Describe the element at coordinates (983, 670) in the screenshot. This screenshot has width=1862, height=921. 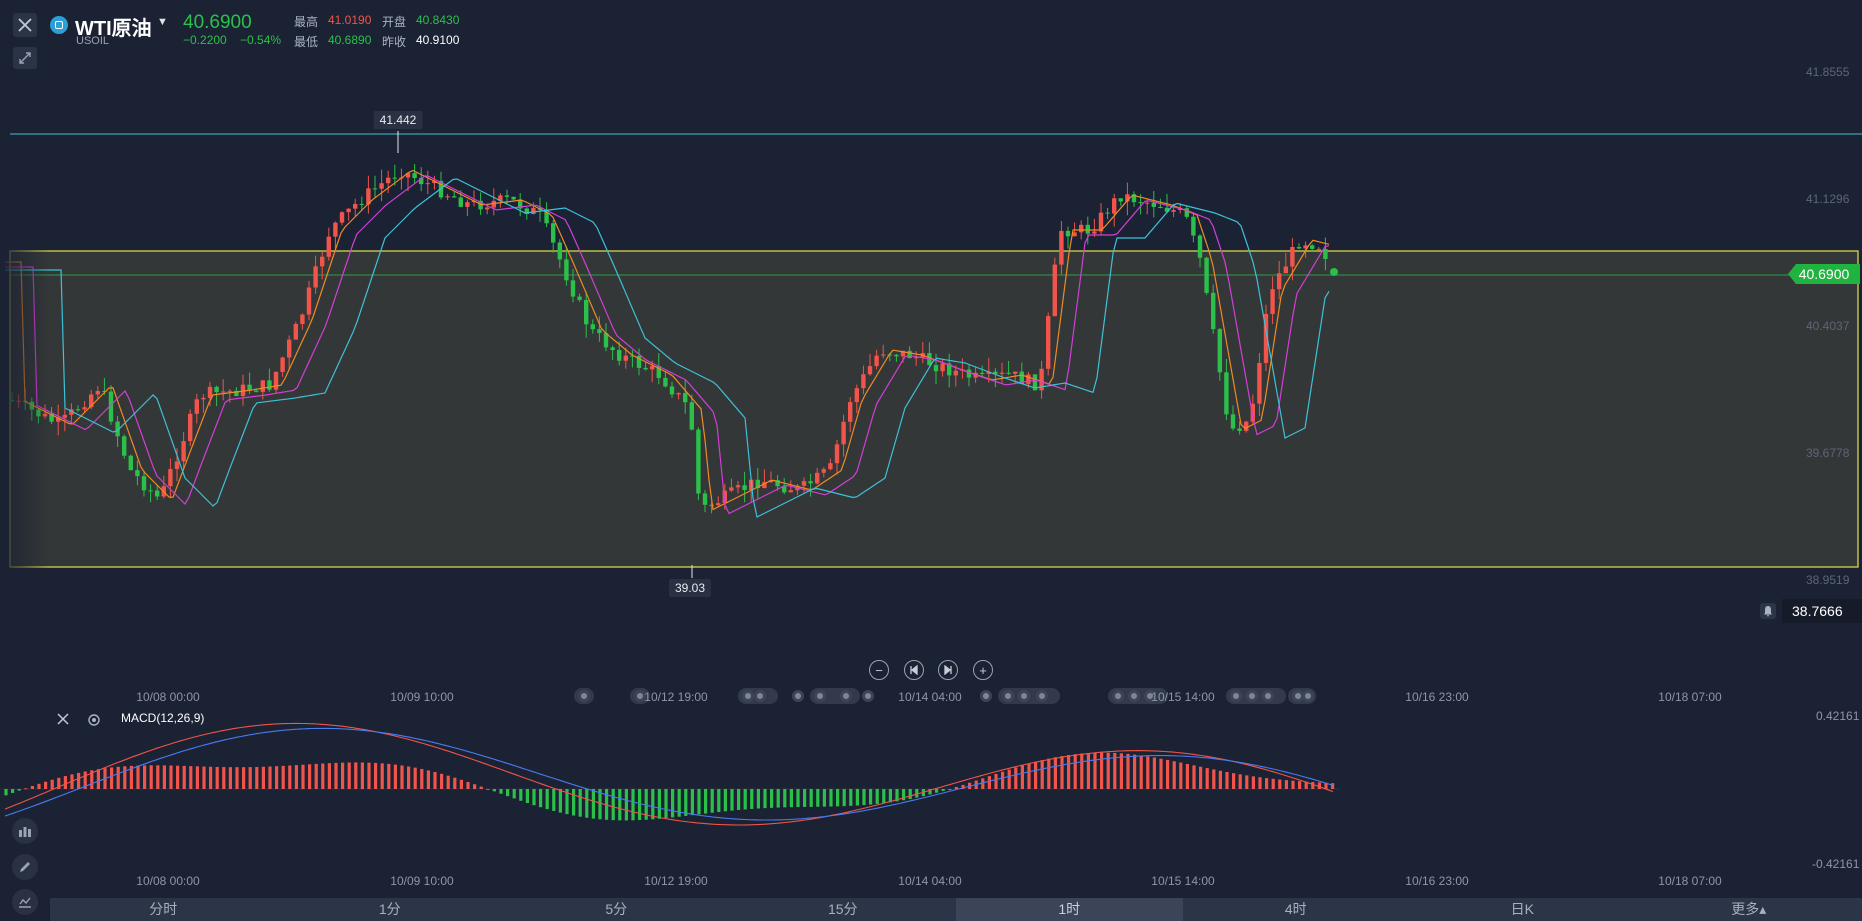
I see `zoom-in-button: +` at that location.